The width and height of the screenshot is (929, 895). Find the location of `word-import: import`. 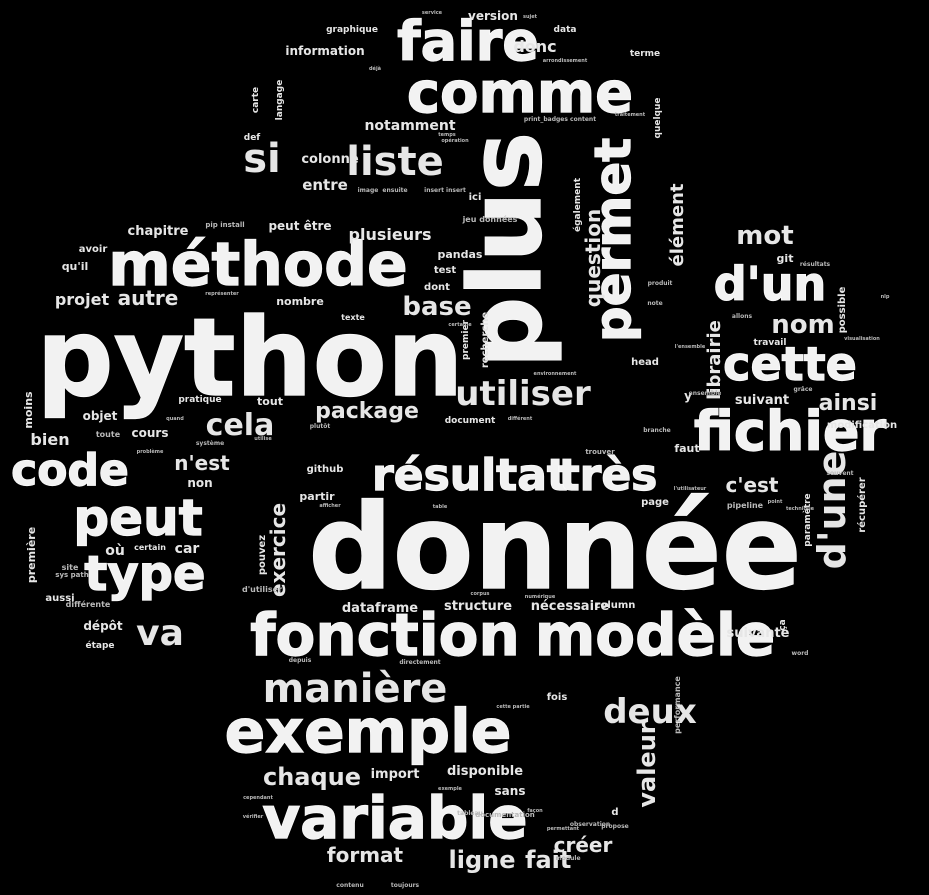

word-import: import is located at coordinates (395, 774).